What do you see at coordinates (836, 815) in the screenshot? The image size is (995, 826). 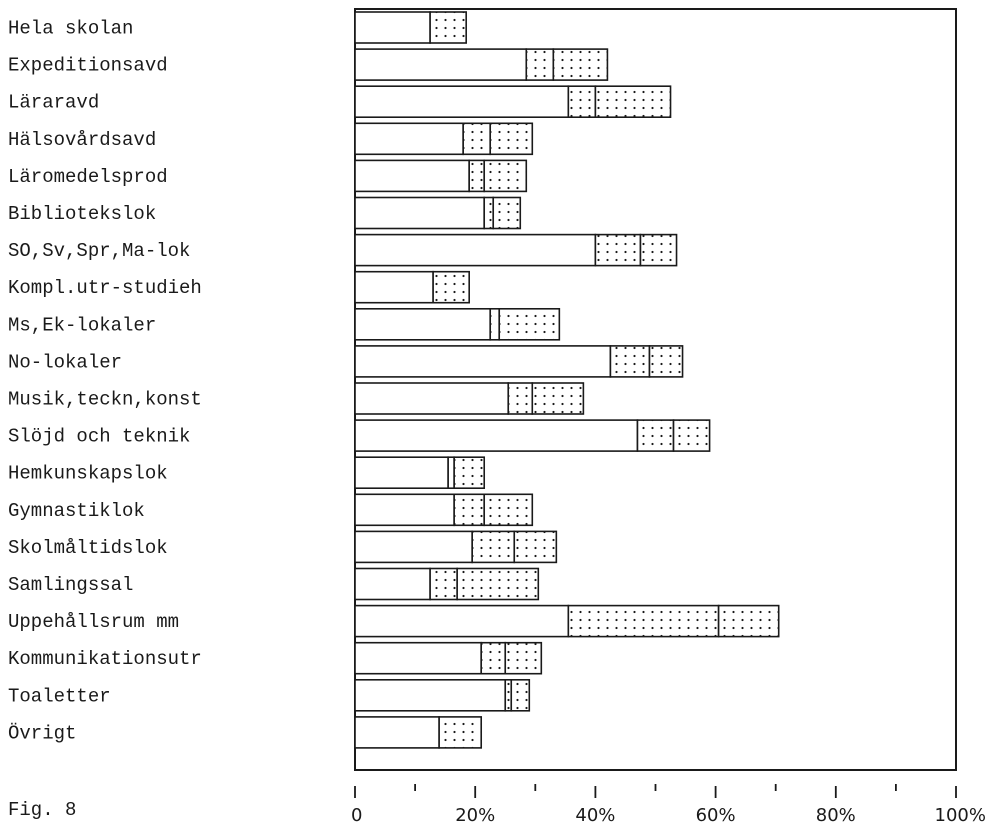 I see `x-tick-label: 80%` at bounding box center [836, 815].